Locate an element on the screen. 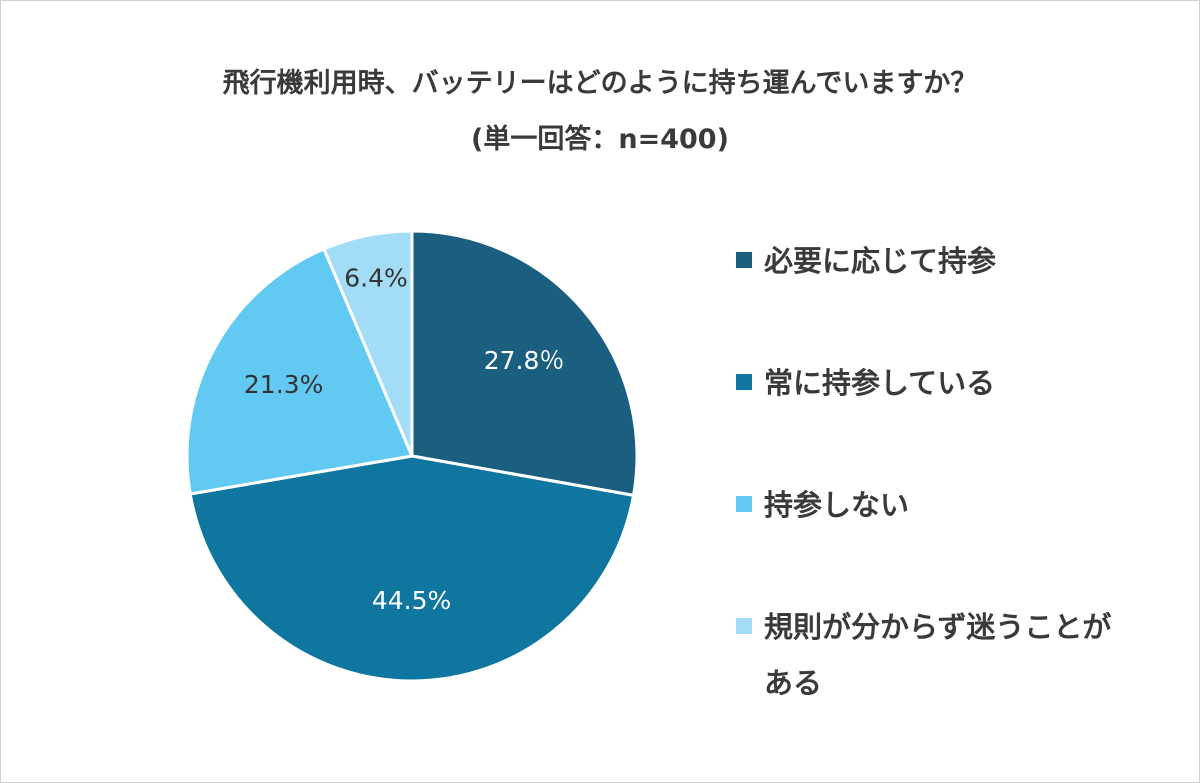  data-label: 6.4% is located at coordinates (376, 278).